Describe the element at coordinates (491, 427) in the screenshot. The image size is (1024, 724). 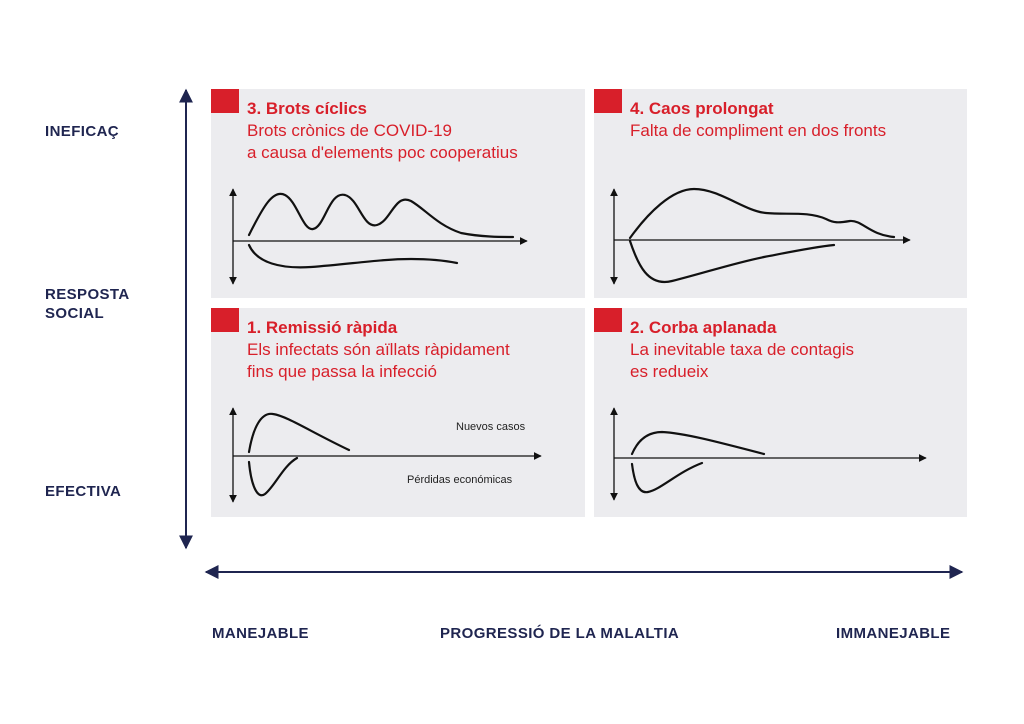
I see `new-cases-label: Nuevos casos` at that location.